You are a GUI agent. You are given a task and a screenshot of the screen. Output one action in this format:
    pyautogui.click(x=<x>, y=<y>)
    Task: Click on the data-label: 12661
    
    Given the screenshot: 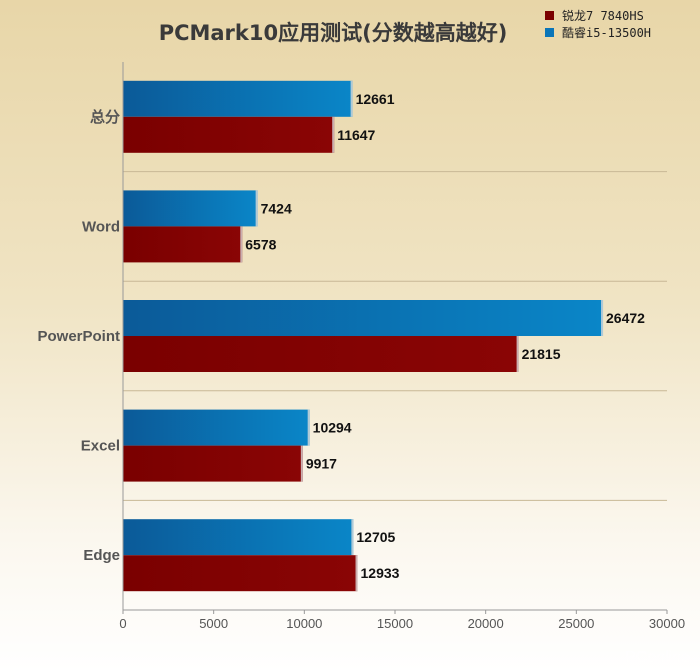 What is the action you would take?
    pyautogui.click(x=375, y=99)
    